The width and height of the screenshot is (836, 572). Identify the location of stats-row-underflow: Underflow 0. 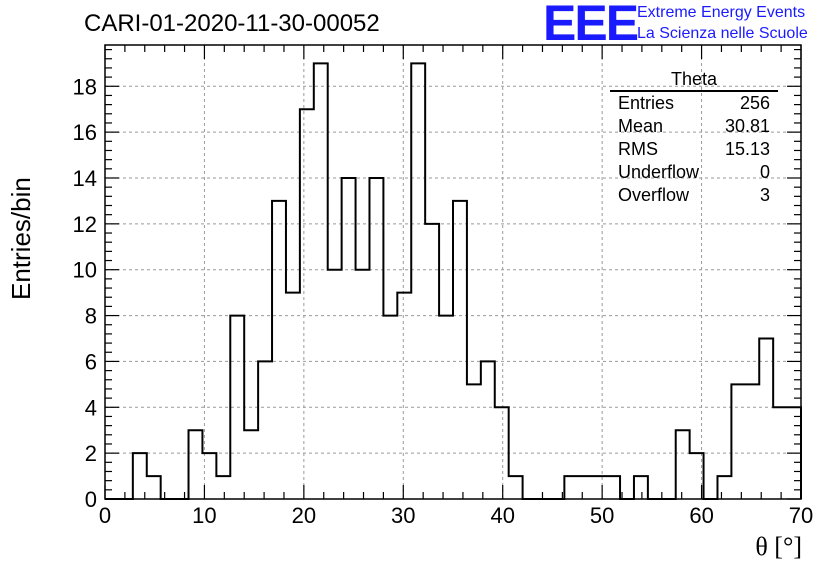
(694, 172).